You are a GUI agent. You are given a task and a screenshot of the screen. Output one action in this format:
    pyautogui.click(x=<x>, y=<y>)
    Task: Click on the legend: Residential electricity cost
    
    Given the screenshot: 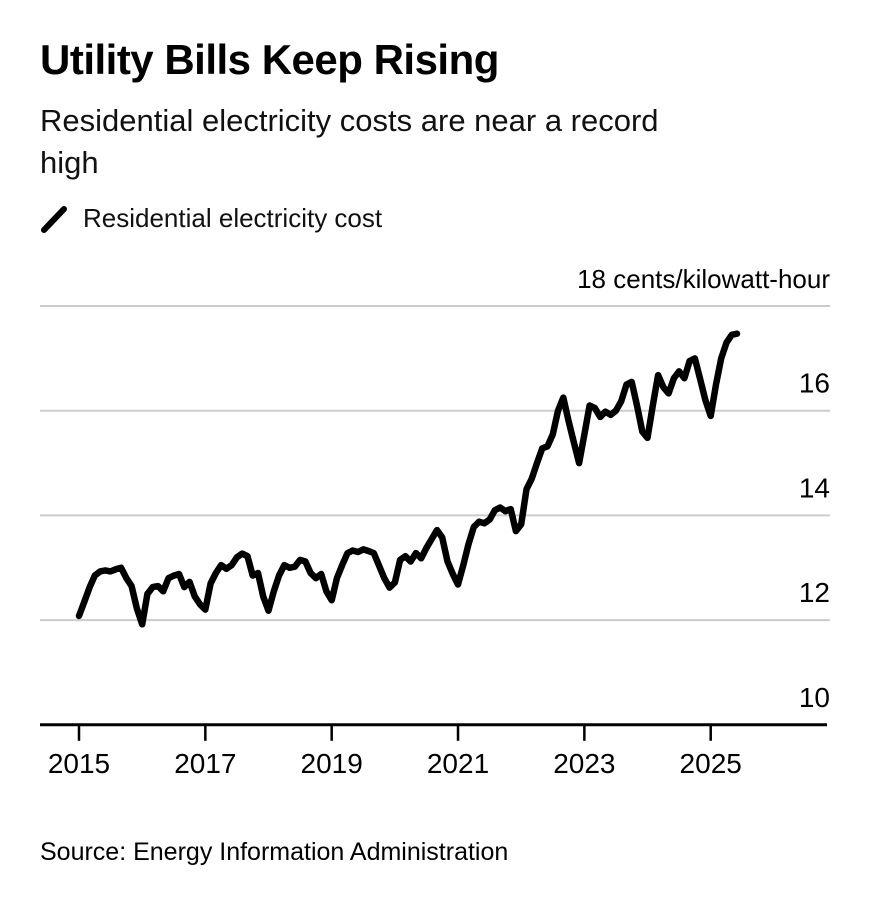 What is the action you would take?
    pyautogui.click(x=211, y=218)
    